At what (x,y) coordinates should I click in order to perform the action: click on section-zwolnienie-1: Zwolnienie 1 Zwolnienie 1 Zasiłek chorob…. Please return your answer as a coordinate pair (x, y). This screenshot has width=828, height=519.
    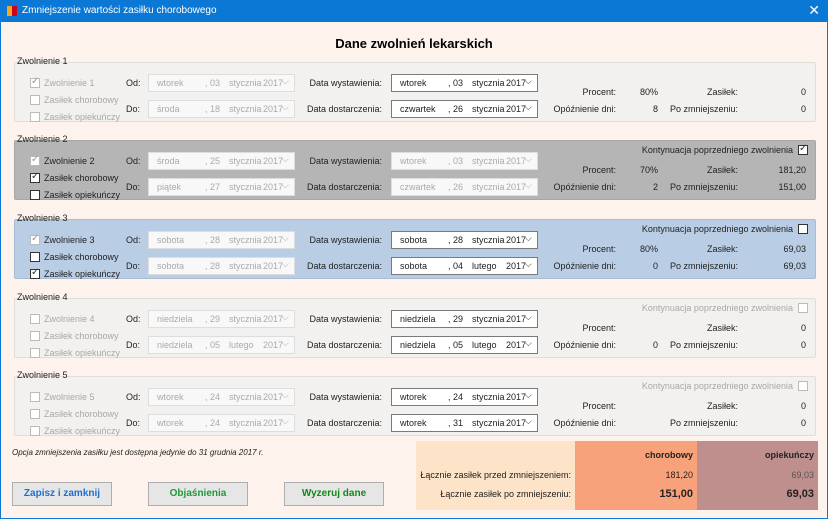
    Looking at the image, I should click on (415, 89).